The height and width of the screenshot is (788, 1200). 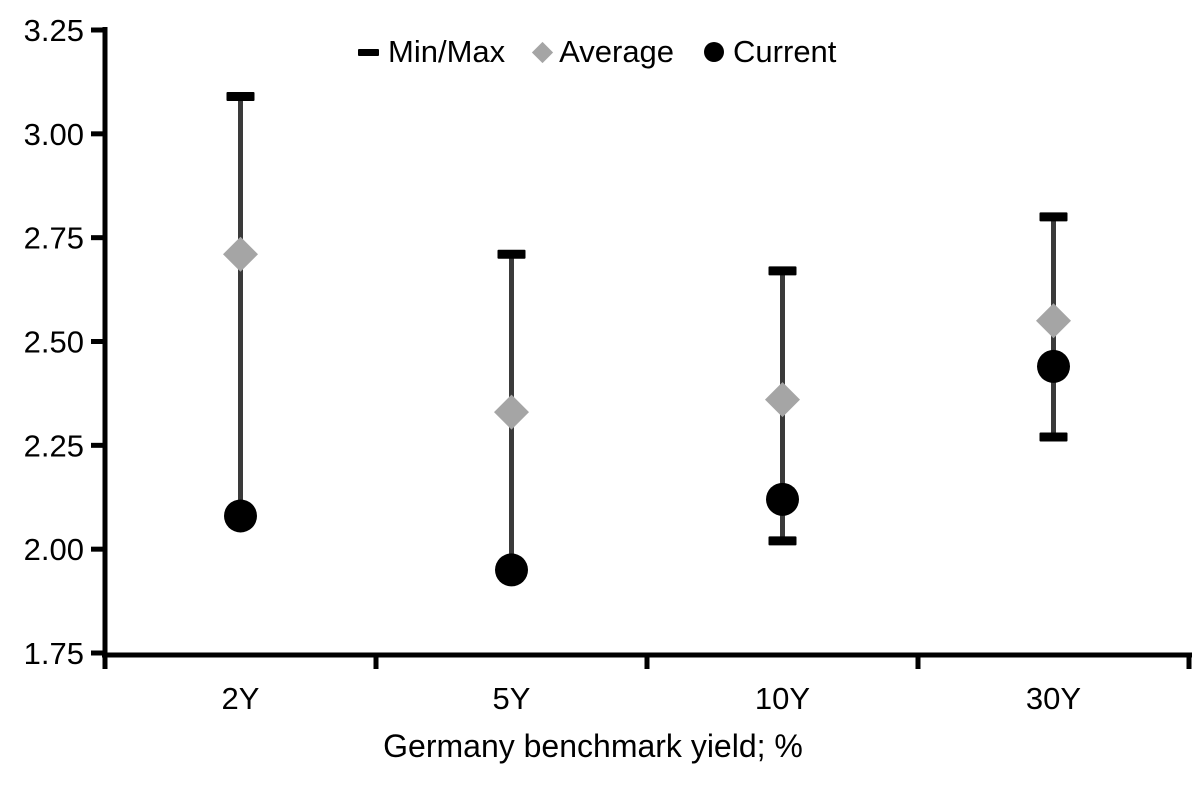 What do you see at coordinates (1053, 437) in the screenshot?
I see `min-cap-30Y` at bounding box center [1053, 437].